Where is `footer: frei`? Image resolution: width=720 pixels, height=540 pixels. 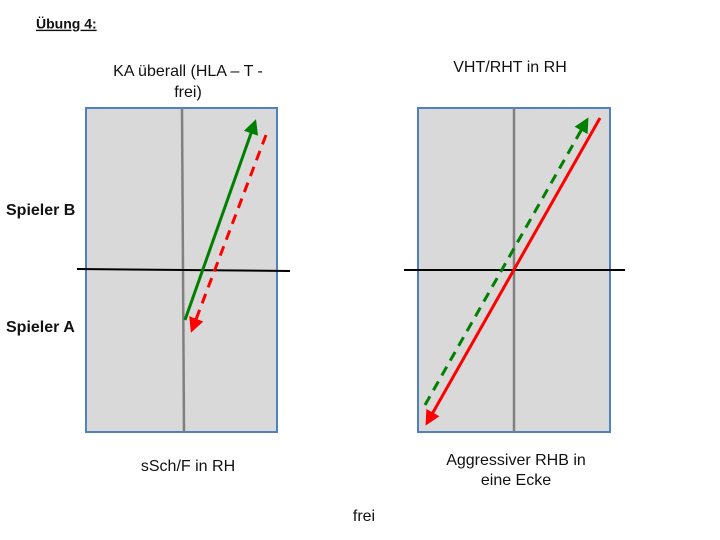
footer: frei is located at coordinates (364, 516).